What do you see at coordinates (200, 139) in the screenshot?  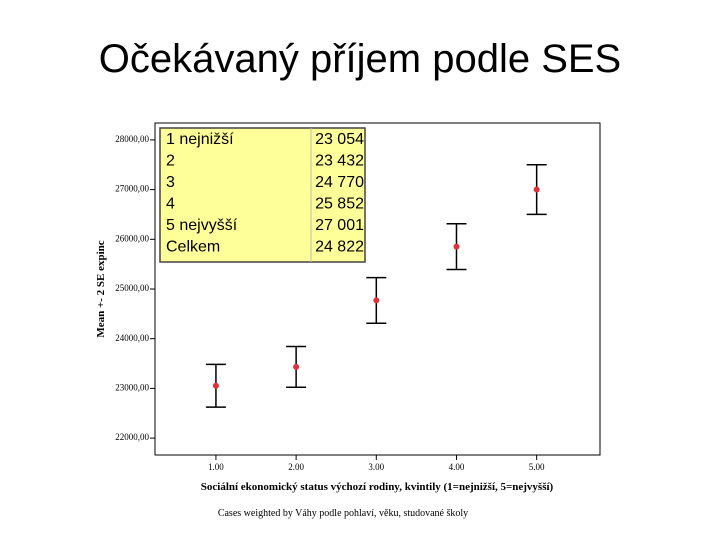 I see `table-label: 1 nejnižší` at bounding box center [200, 139].